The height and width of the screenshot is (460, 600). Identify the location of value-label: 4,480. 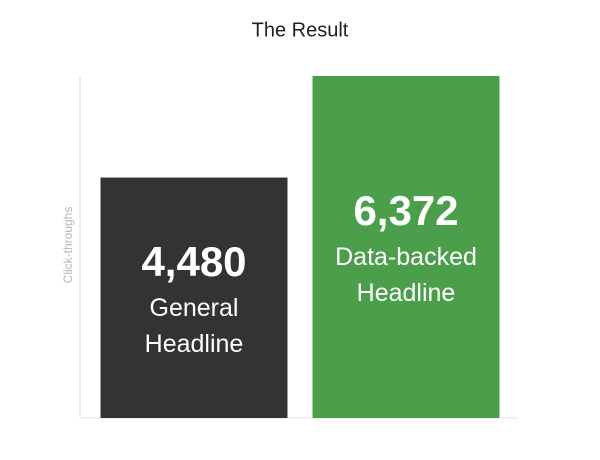
(194, 261).